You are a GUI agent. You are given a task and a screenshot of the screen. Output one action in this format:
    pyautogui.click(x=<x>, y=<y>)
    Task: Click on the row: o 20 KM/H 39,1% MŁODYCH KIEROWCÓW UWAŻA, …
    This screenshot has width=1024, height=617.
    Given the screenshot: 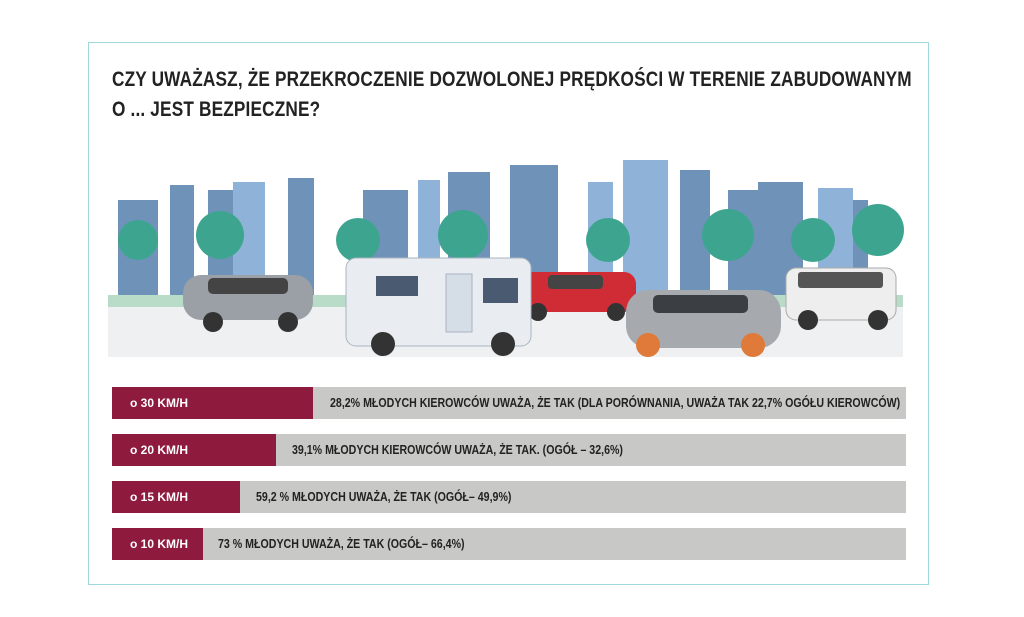 What is the action you would take?
    pyautogui.click(x=509, y=450)
    